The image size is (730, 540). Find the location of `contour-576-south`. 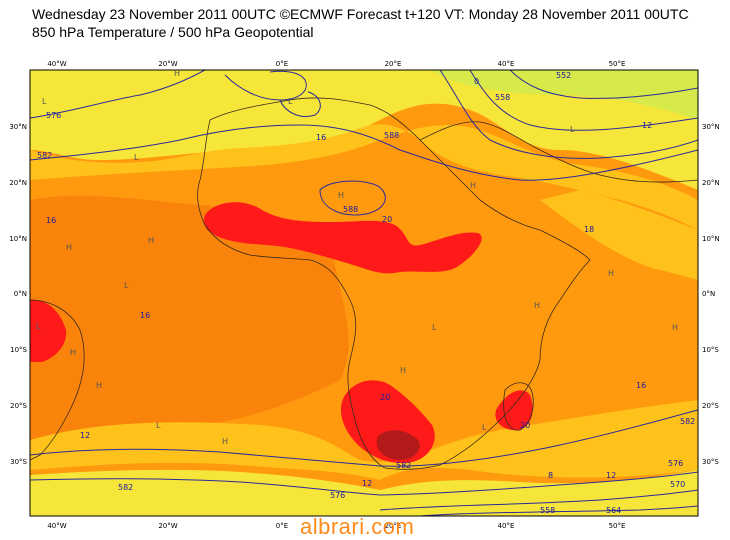

contour-576-south is located at coordinates (364, 483).